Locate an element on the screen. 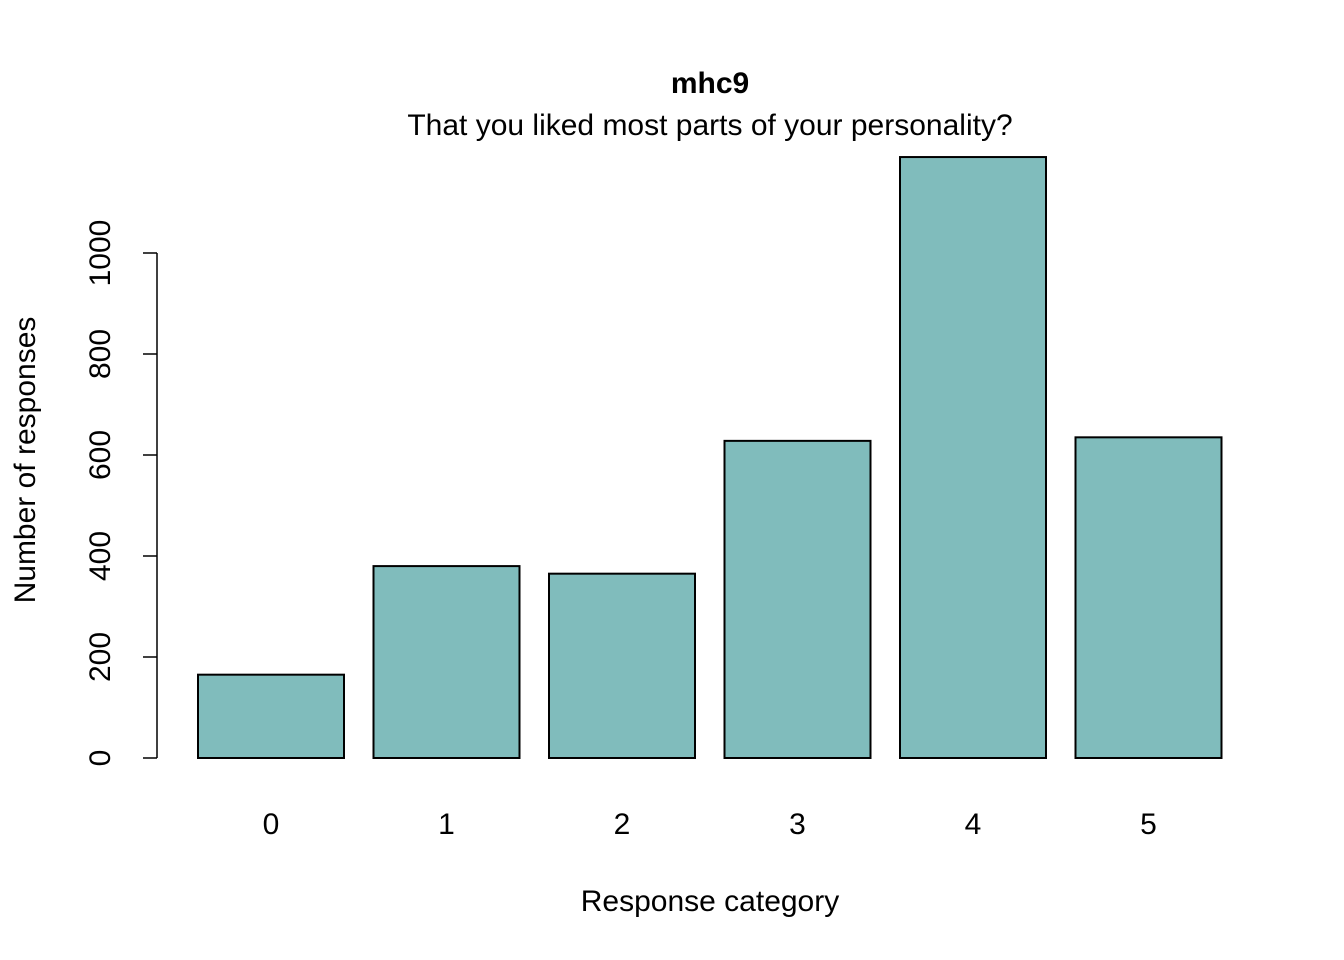 This screenshot has width=1344, height=960. x-tick-label: 5 is located at coordinates (1148, 824).